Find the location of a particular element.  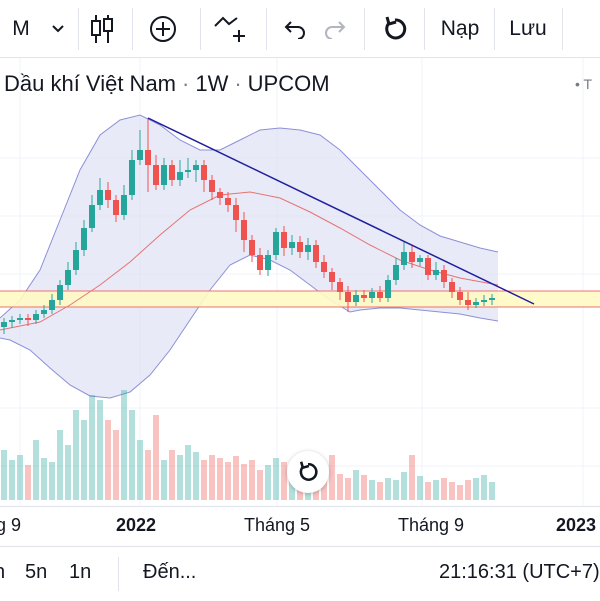

time-axis-label: 2022 is located at coordinates (136, 525).